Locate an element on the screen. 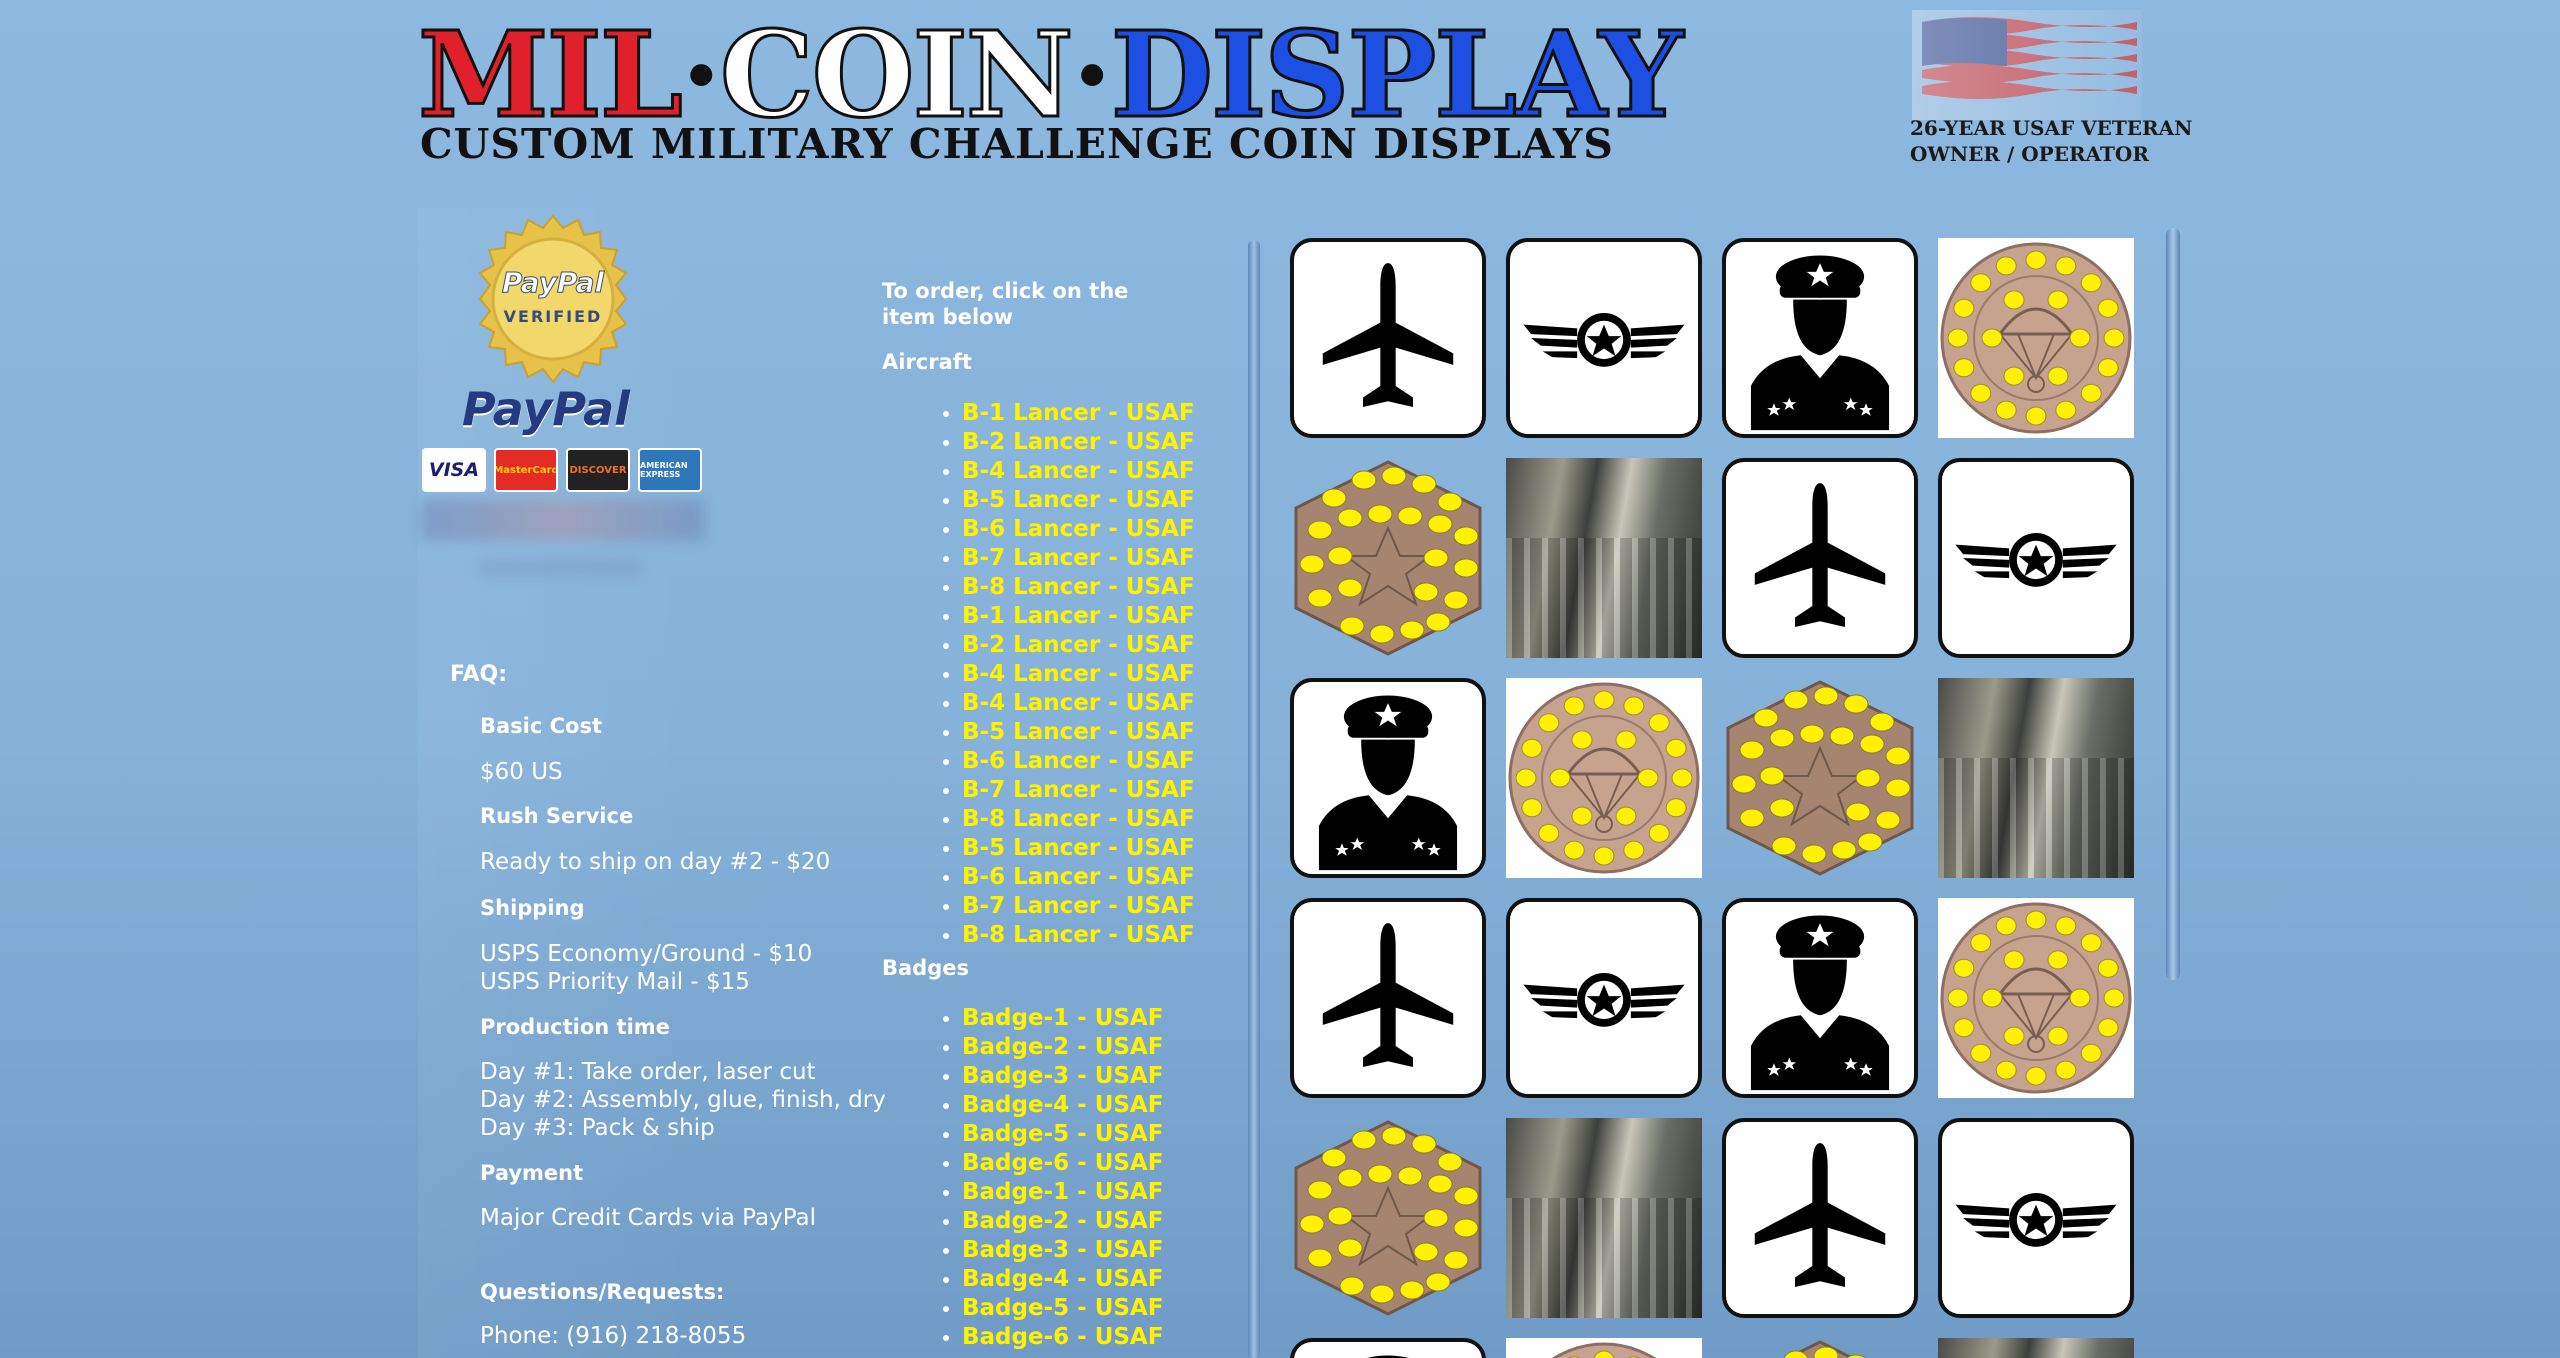 The width and height of the screenshot is (2560, 1358). faq-heading: Shipping is located at coordinates (532, 908).